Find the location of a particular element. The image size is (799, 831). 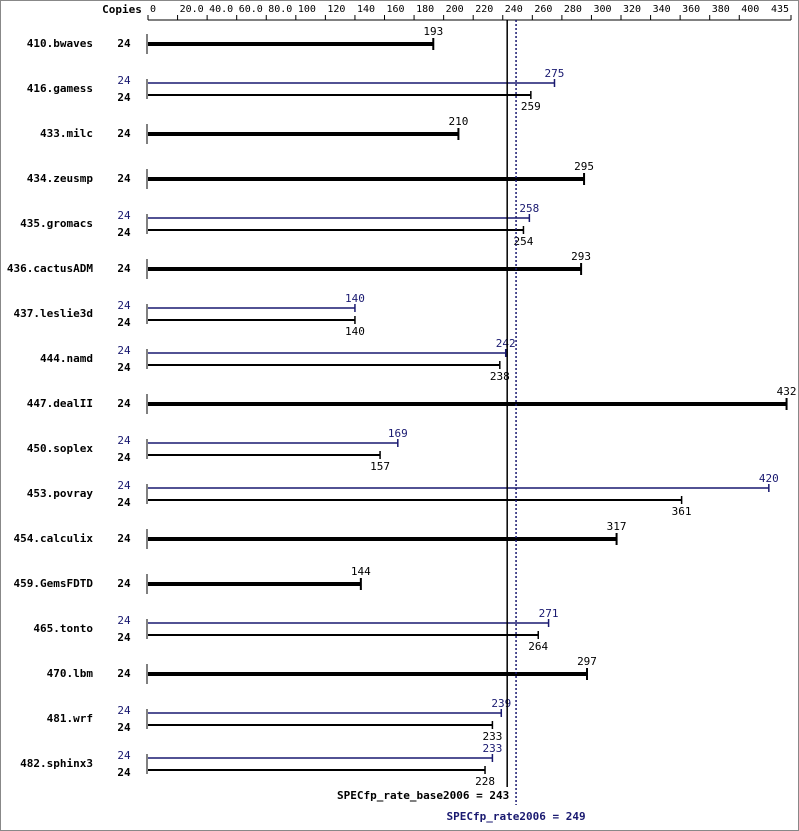

value-label: 432 is located at coordinates (787, 391).